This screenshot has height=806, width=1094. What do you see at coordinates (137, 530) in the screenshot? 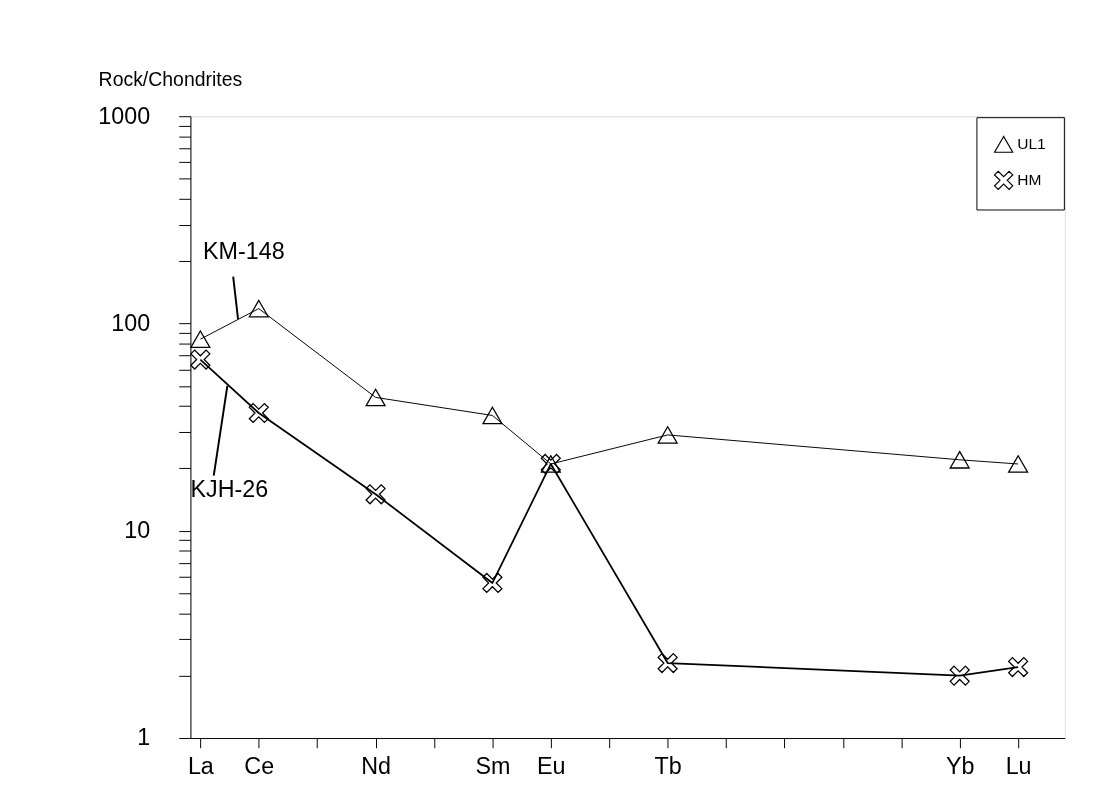
I see `y-tick-label: 10` at bounding box center [137, 530].